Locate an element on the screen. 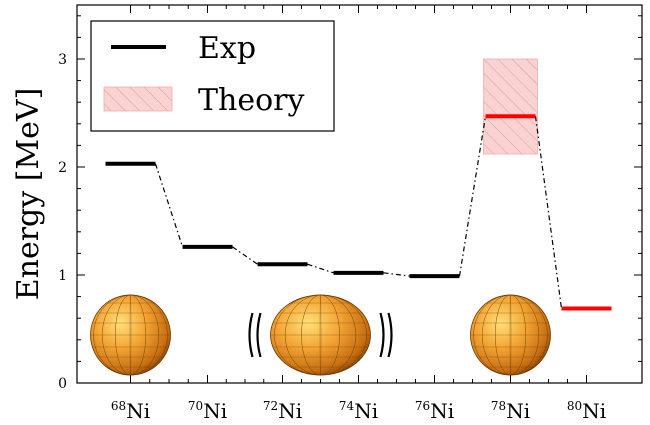 This screenshot has height=425, width=650. x-tick-label: 72Ni is located at coordinates (282, 411).